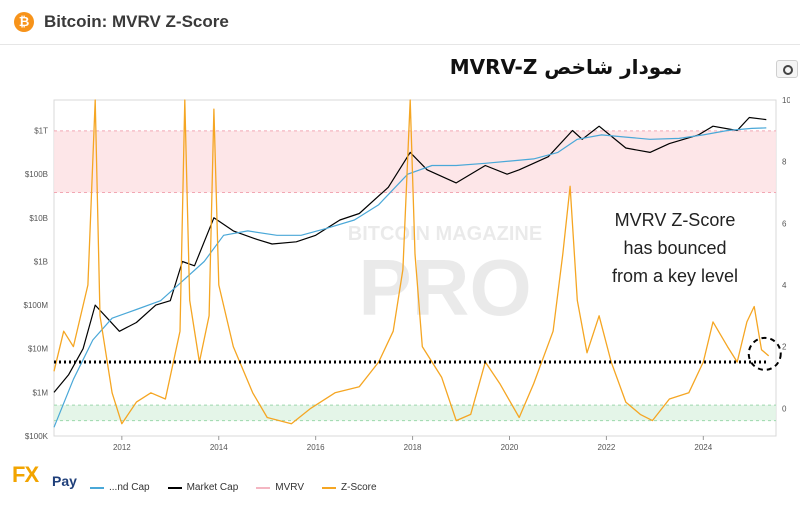  Describe the element at coordinates (38, 218) in the screenshot. I see `y-left-tick-label: $10B` at that location.